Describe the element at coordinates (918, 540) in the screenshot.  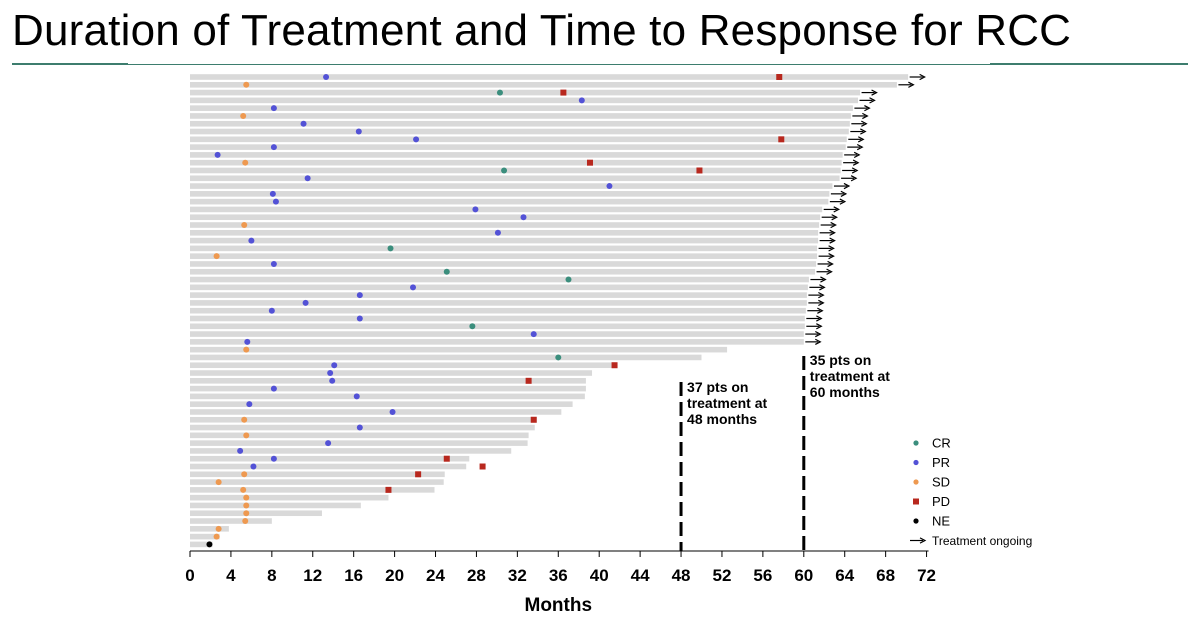
I see `legend-marker-ongoing` at that location.